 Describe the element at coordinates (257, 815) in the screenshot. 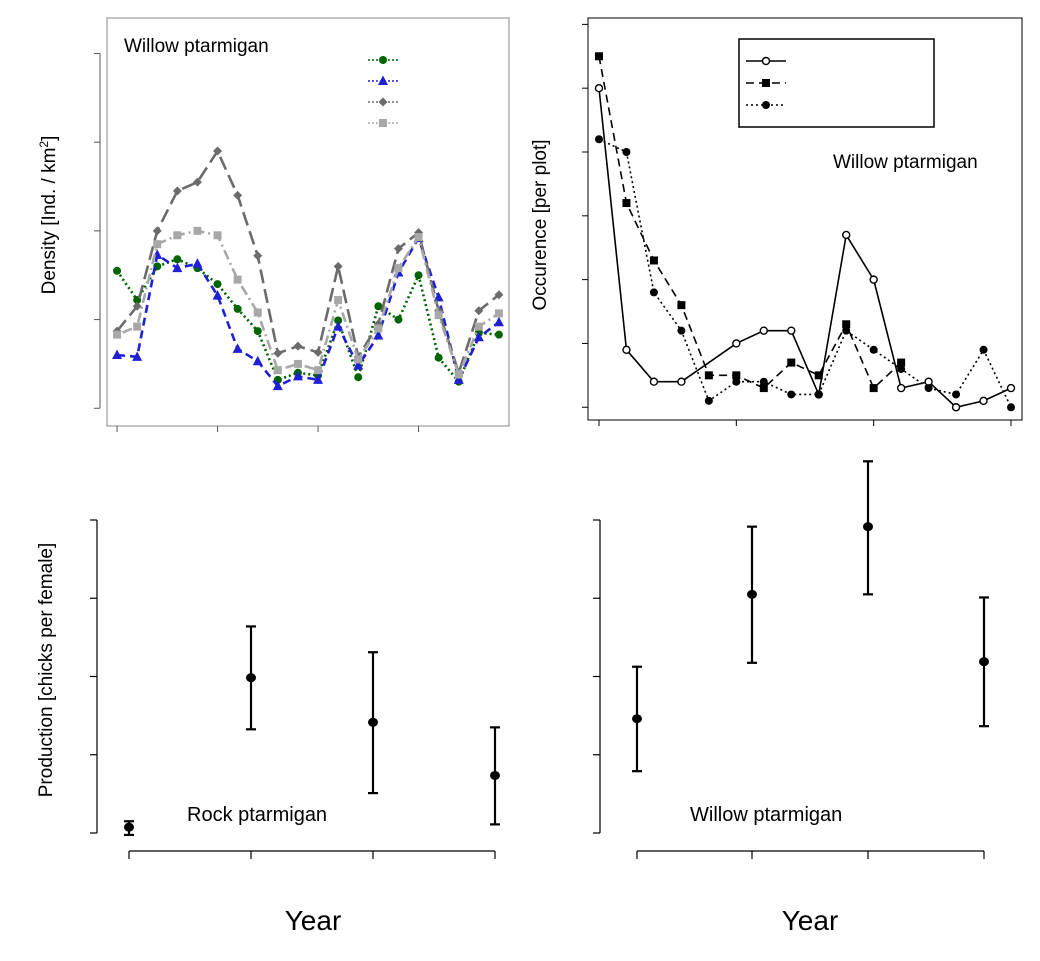

I see `rock-ptarmigan-label: Rock ptarmigan` at that location.